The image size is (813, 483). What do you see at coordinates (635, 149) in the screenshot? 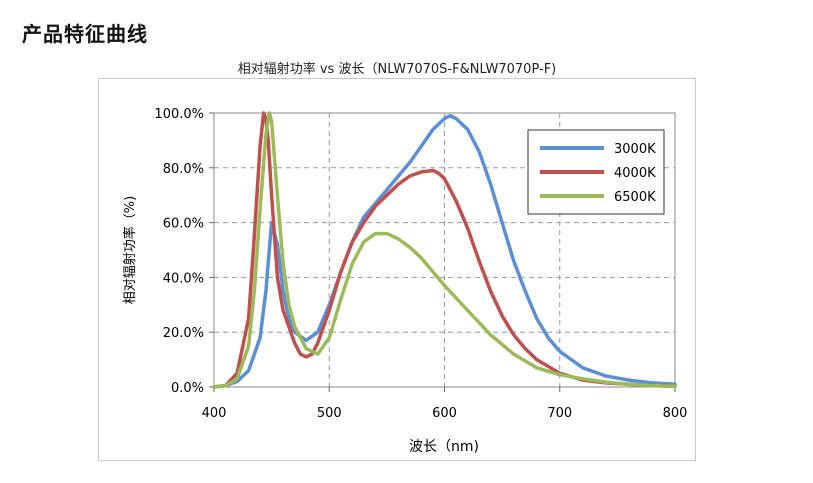
I see `legend-label: 3000K` at bounding box center [635, 149].